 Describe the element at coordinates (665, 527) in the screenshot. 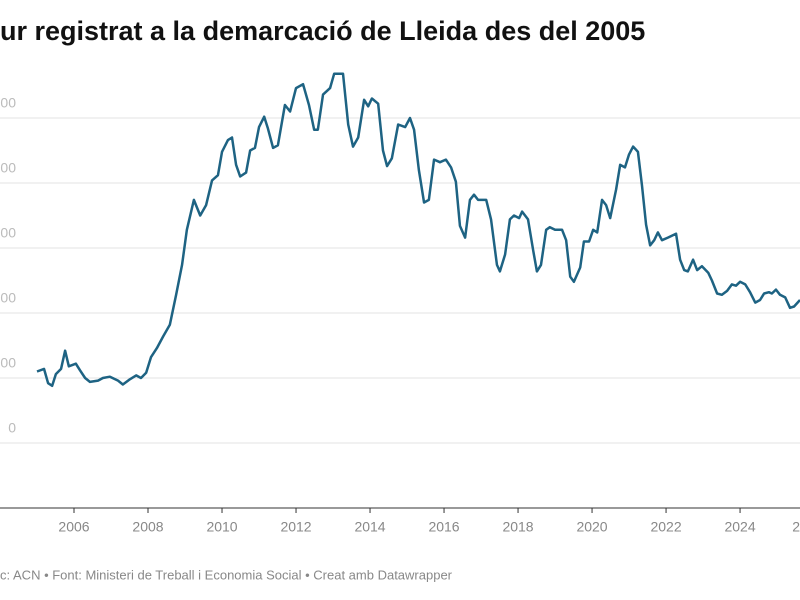

I see `x-tick-label: 2022` at that location.